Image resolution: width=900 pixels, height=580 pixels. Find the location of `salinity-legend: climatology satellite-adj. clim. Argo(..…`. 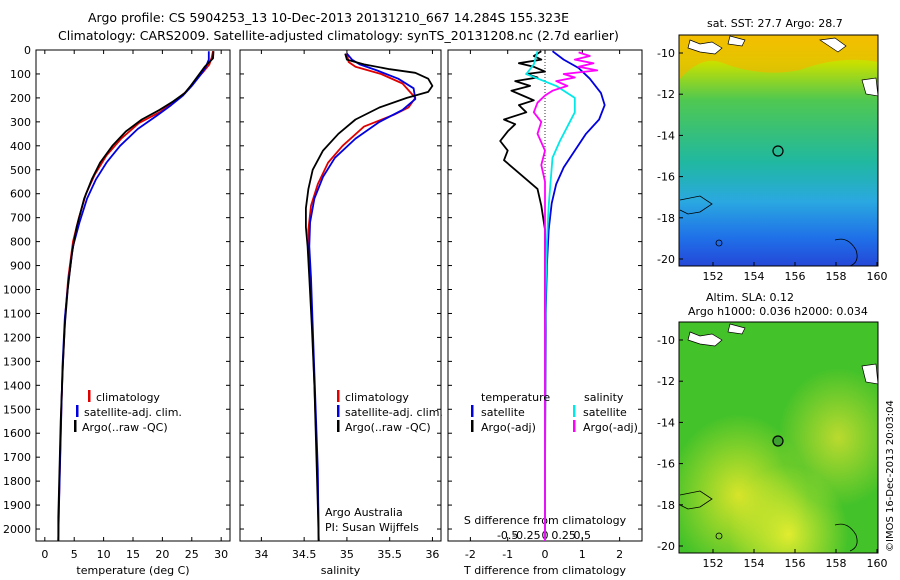

salinity-legend: climatology satellite-adj. clim. Argo(..… is located at coordinates (384, 462).